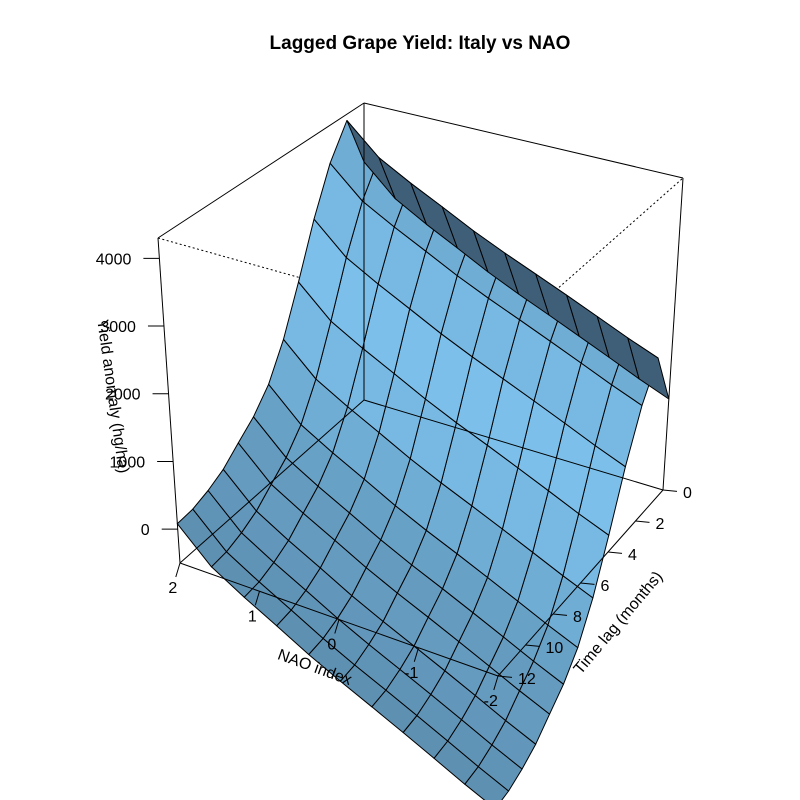  I want to click on x-axis-tick-label: 2, so click(172, 588).